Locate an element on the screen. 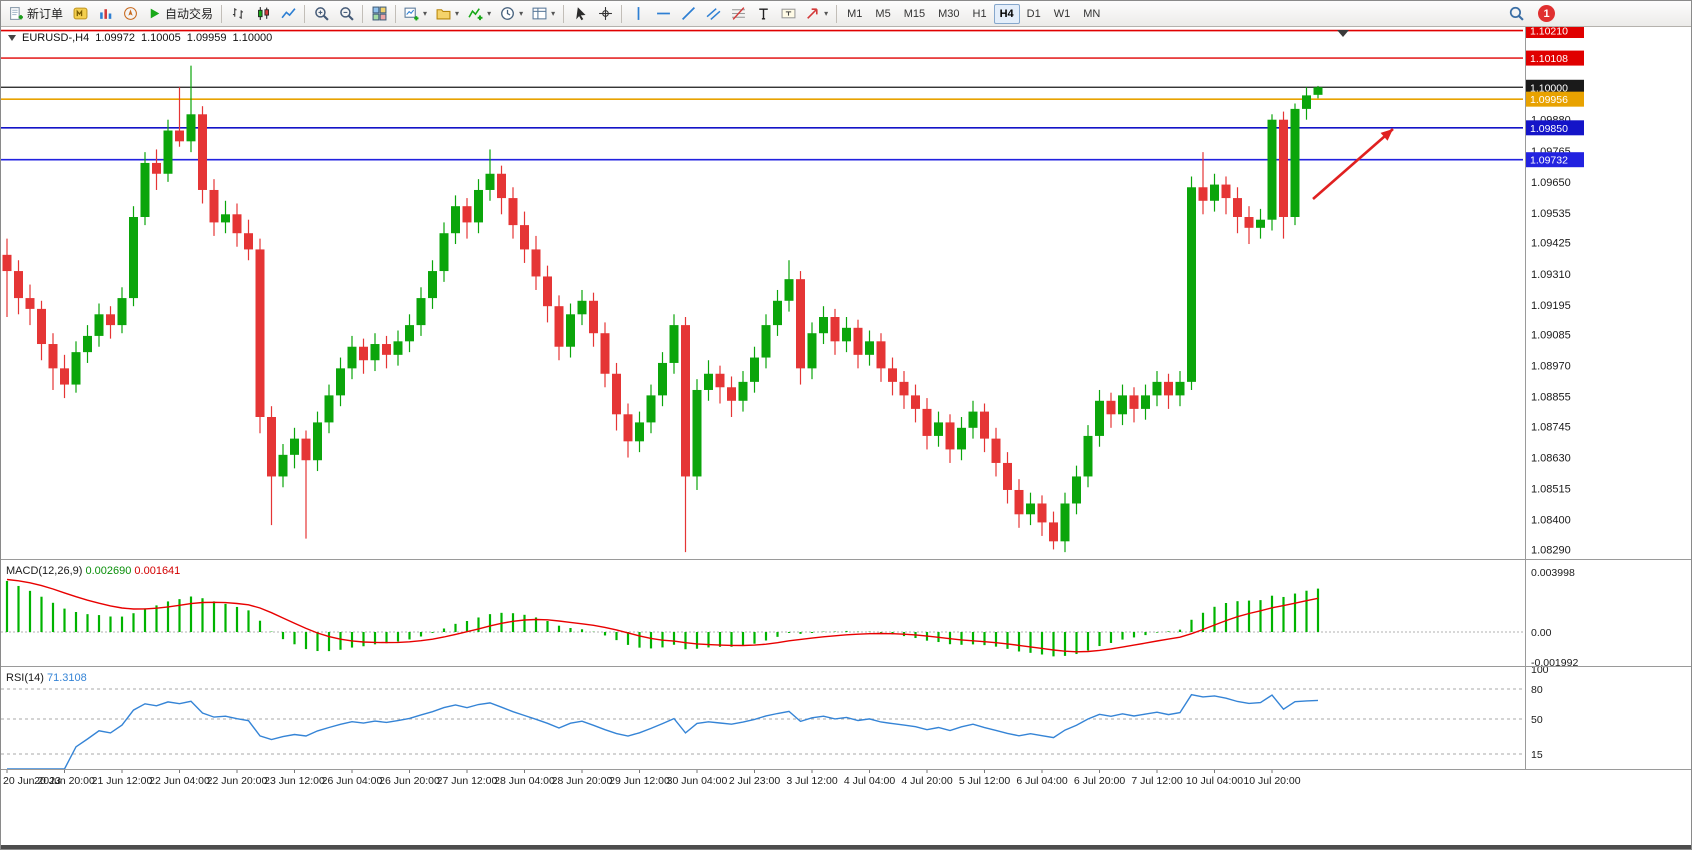 This screenshot has width=1692, height=850. macd-pane: MACD(12,26,9) 0.002690 0.001641 is located at coordinates (762, 611).